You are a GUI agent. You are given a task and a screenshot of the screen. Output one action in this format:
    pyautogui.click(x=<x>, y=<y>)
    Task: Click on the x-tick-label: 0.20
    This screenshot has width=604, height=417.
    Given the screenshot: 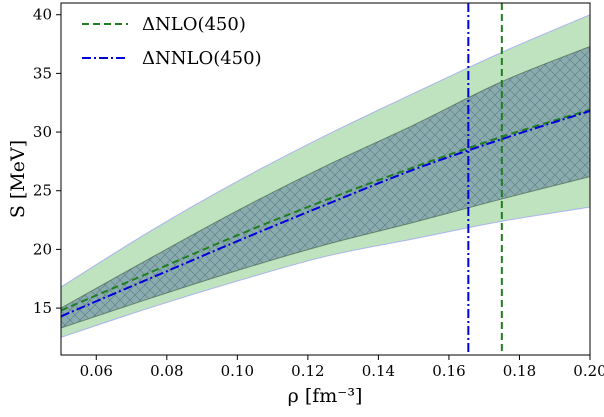 What is the action you would take?
    pyautogui.click(x=588, y=371)
    